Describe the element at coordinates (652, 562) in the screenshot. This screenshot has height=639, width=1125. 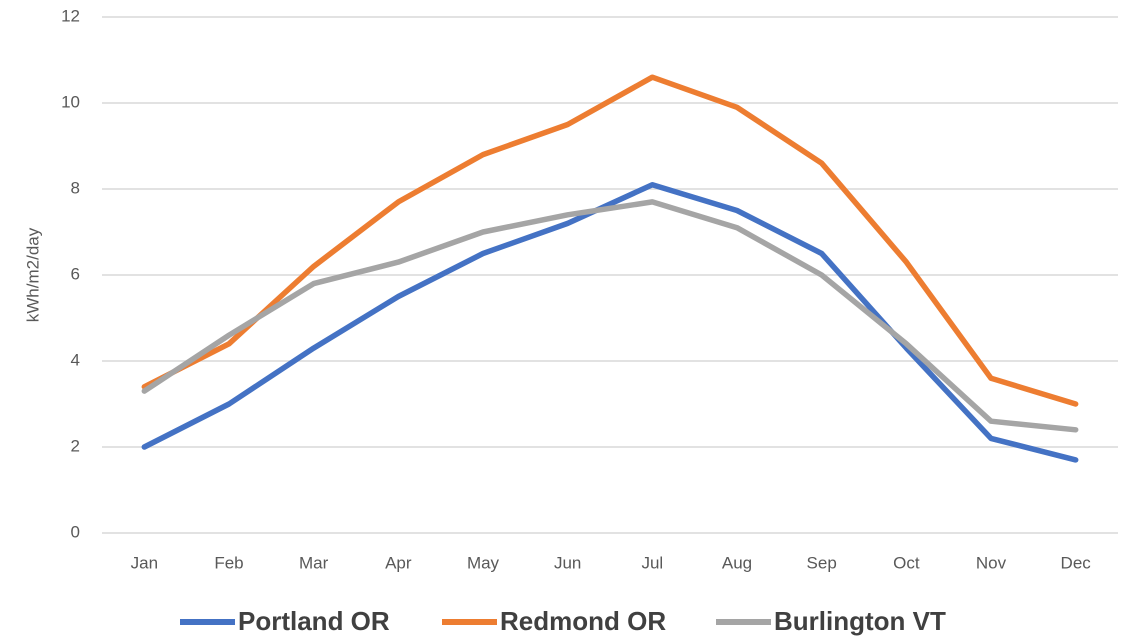
I see `x-tick-label: Jul` at that location.